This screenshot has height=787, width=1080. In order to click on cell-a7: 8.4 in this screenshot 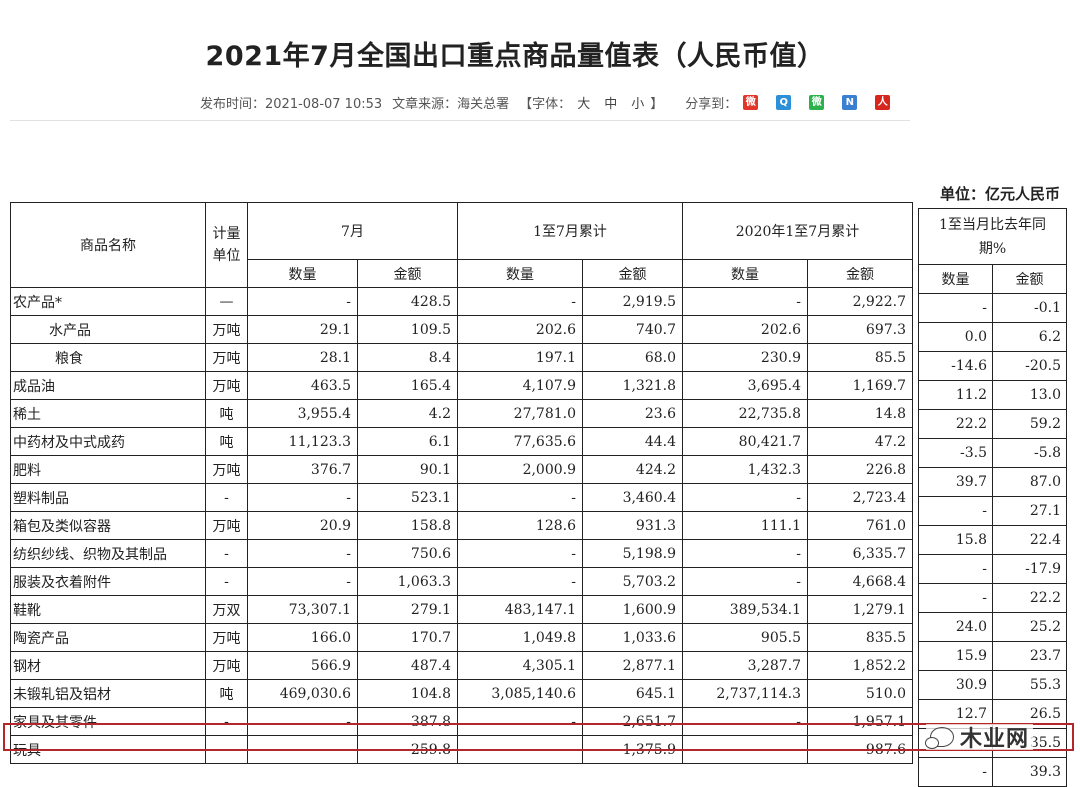, I will do `click(407, 357)`.